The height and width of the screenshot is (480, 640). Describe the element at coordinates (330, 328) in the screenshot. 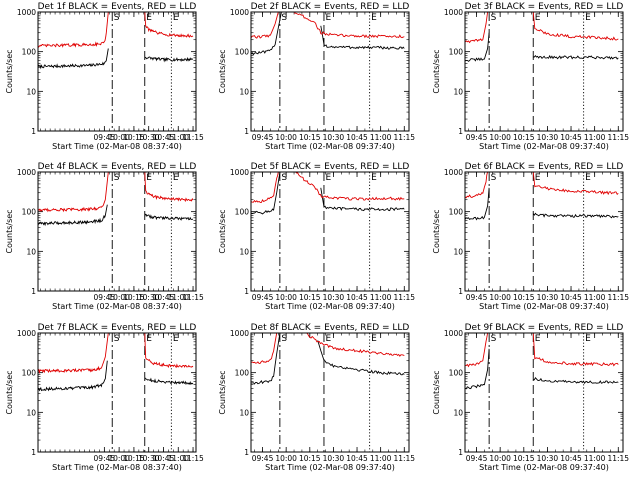

I see `panel-title: Det 8f BLACK = Events, RED = LLD` at that location.